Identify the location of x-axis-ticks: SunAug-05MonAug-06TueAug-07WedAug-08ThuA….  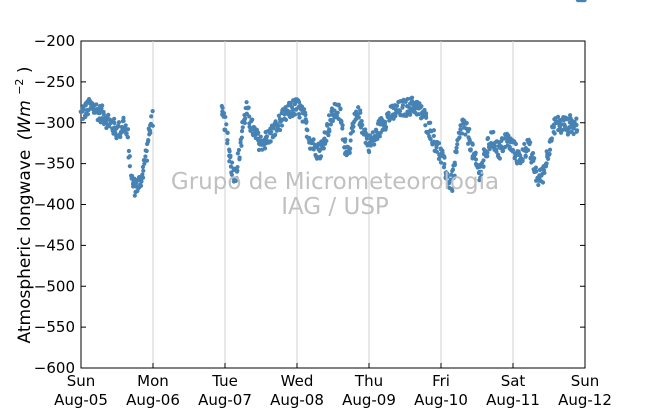
(333, 386).